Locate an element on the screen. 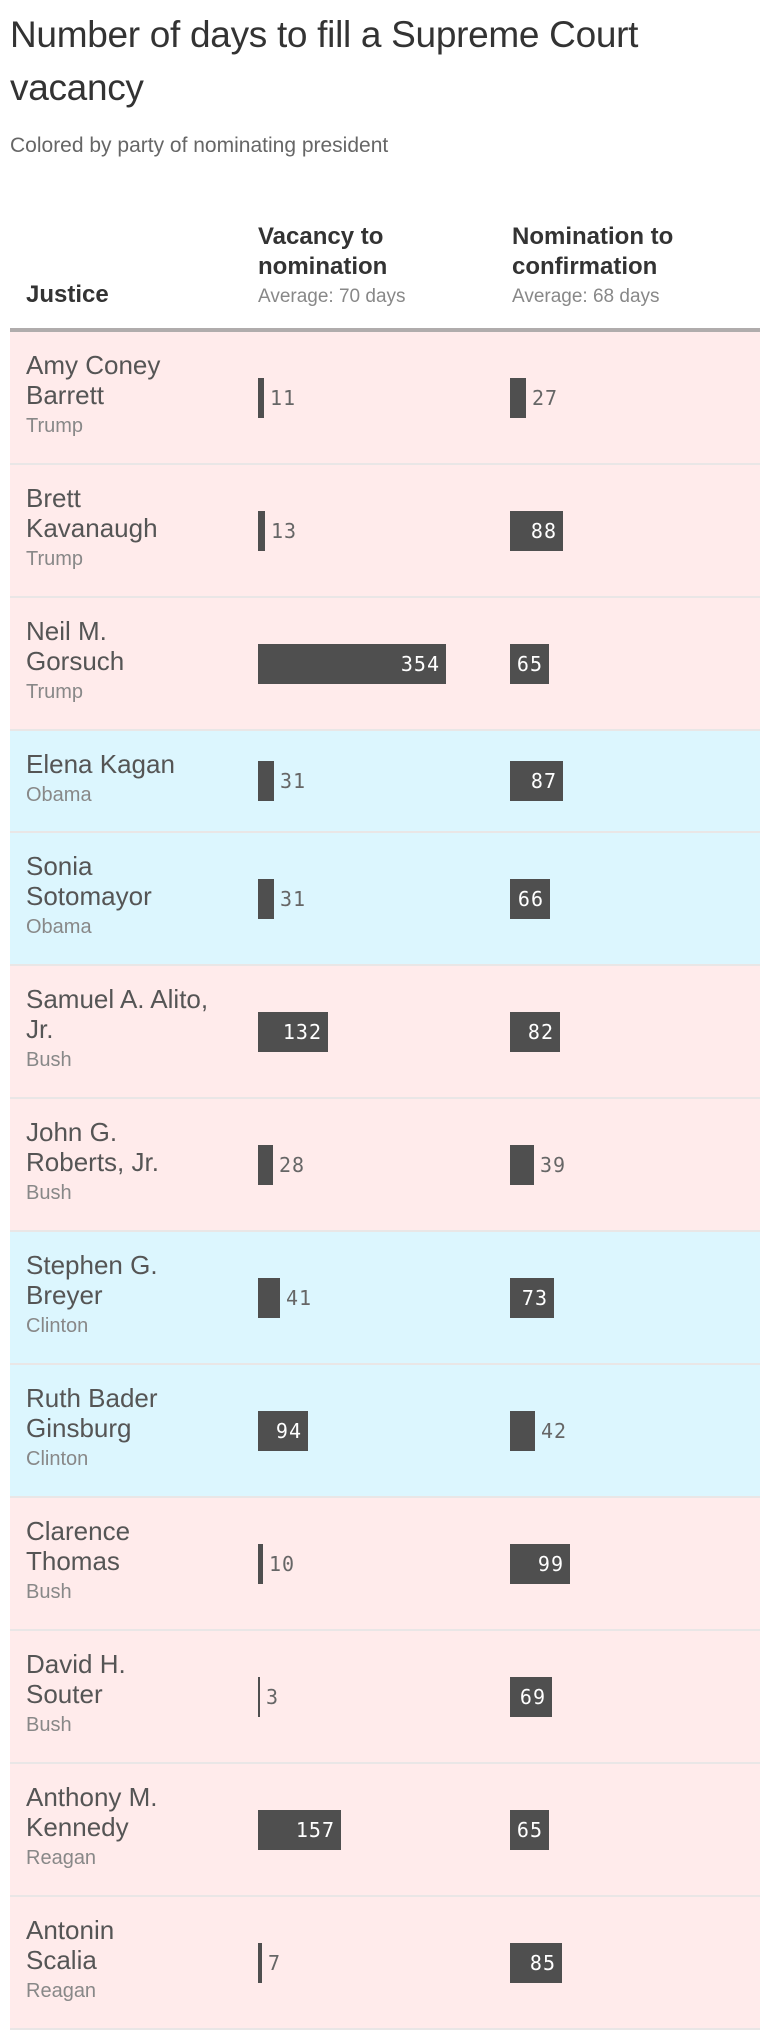  justice-cell: Amy Coney Barrett Trump is located at coordinates (131, 394).